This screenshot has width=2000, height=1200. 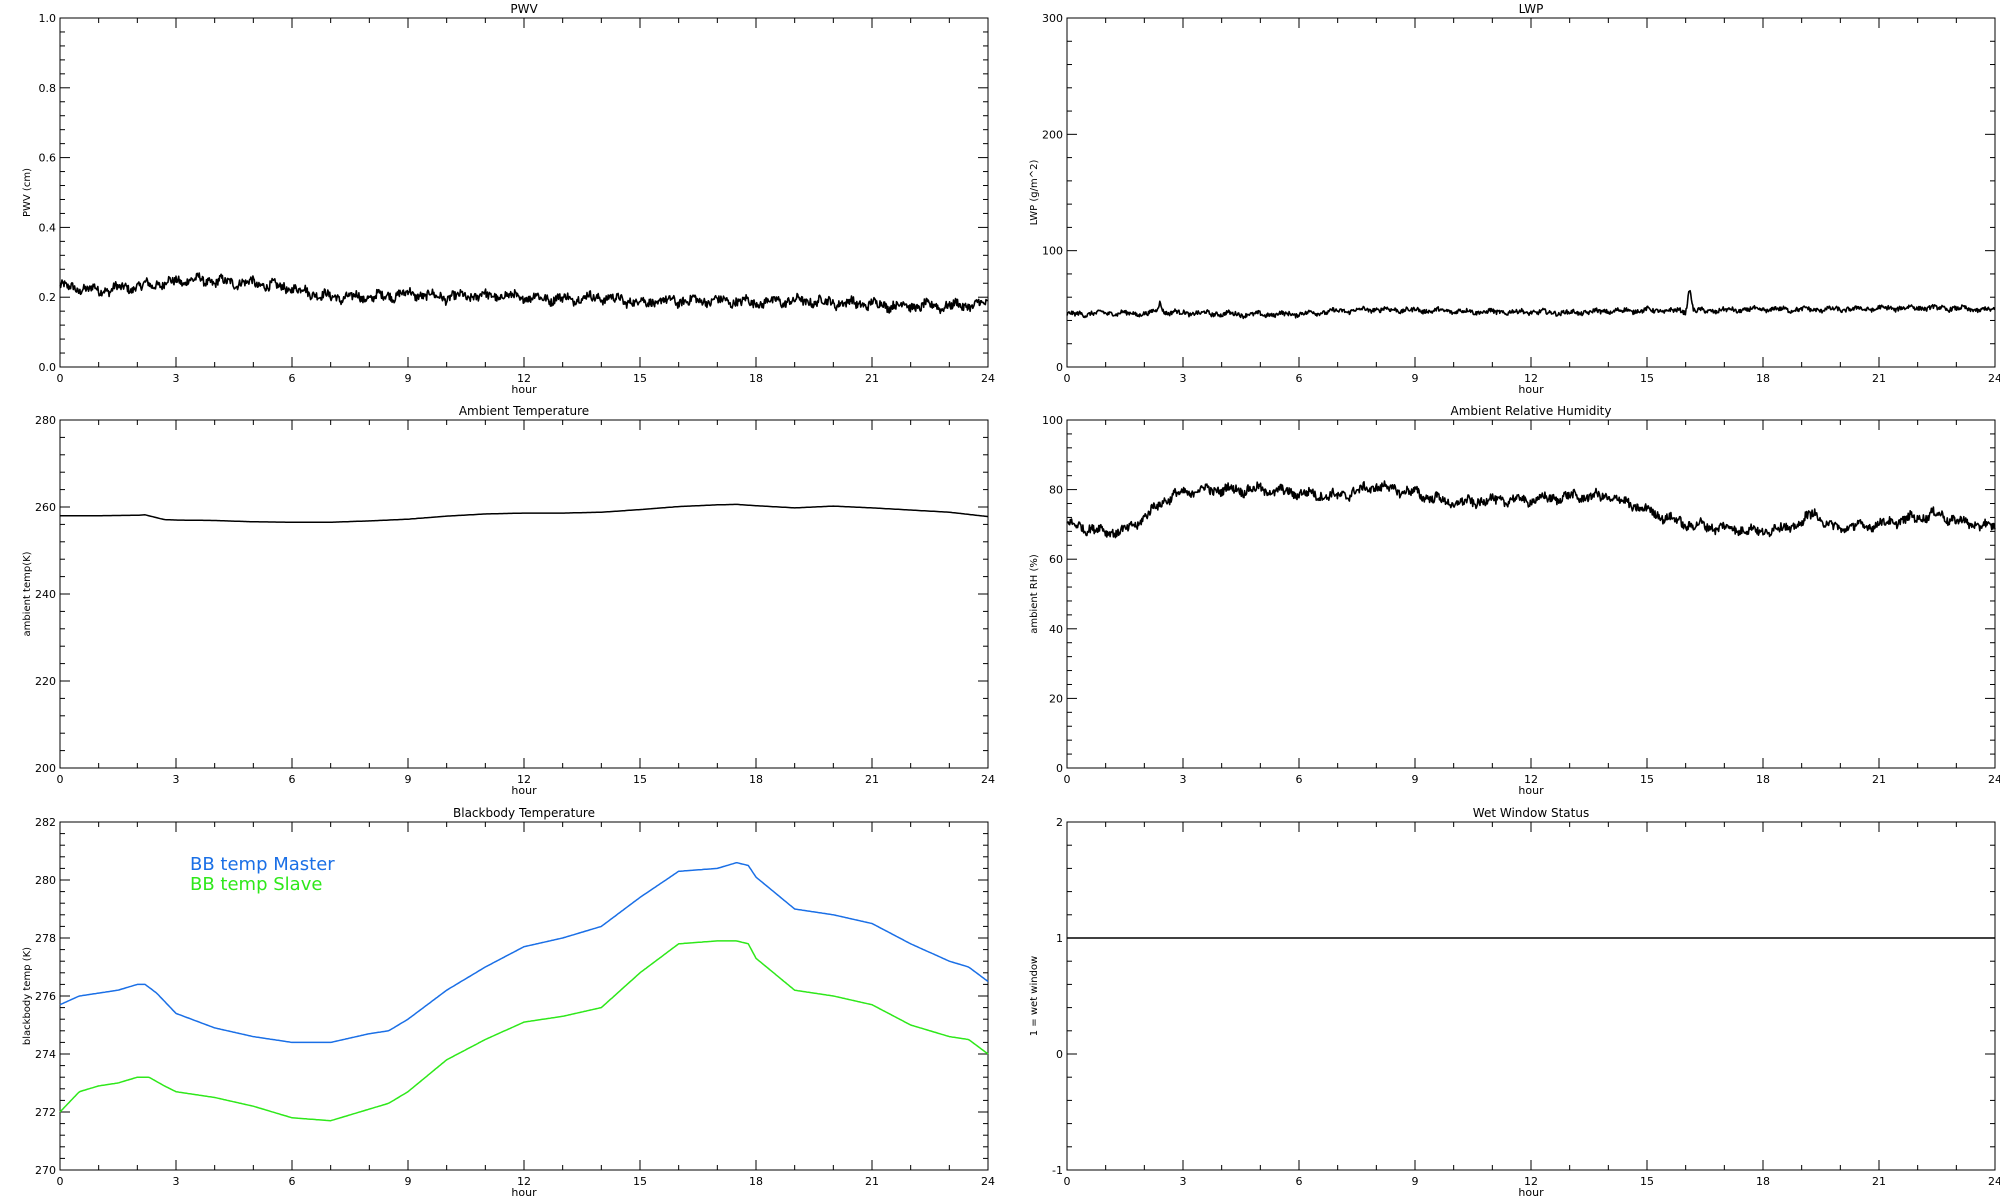 I want to click on y-tick-label: 0.0, so click(x=48, y=367).